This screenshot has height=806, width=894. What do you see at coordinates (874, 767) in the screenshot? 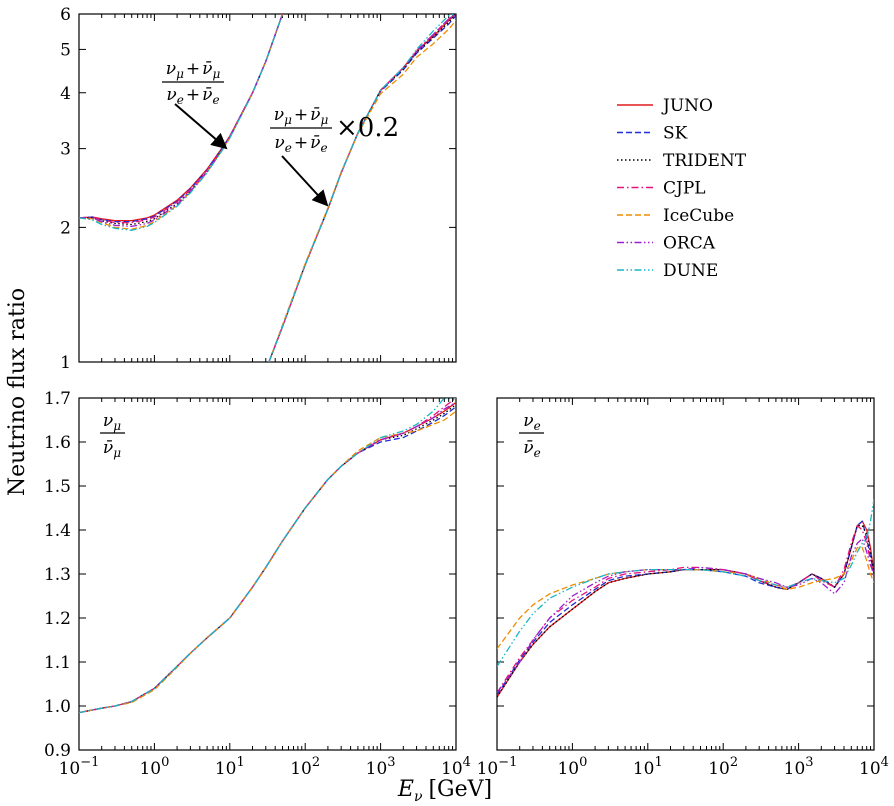
I see `x-tick-label: 10⁴` at bounding box center [874, 767].